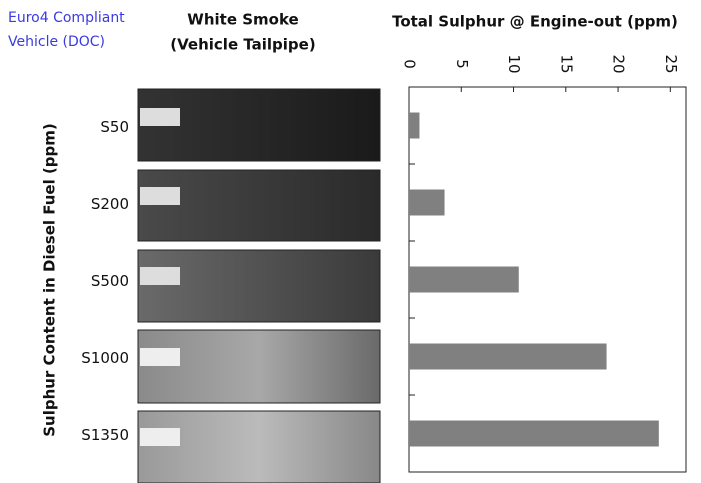  I want to click on chart-title: Total Sulphur @ Engine-out (ppm), so click(535, 22).